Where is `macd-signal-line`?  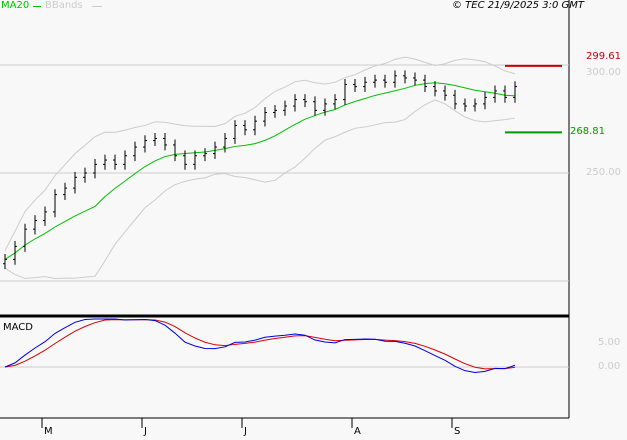
macd-signal-line is located at coordinates (260, 344).